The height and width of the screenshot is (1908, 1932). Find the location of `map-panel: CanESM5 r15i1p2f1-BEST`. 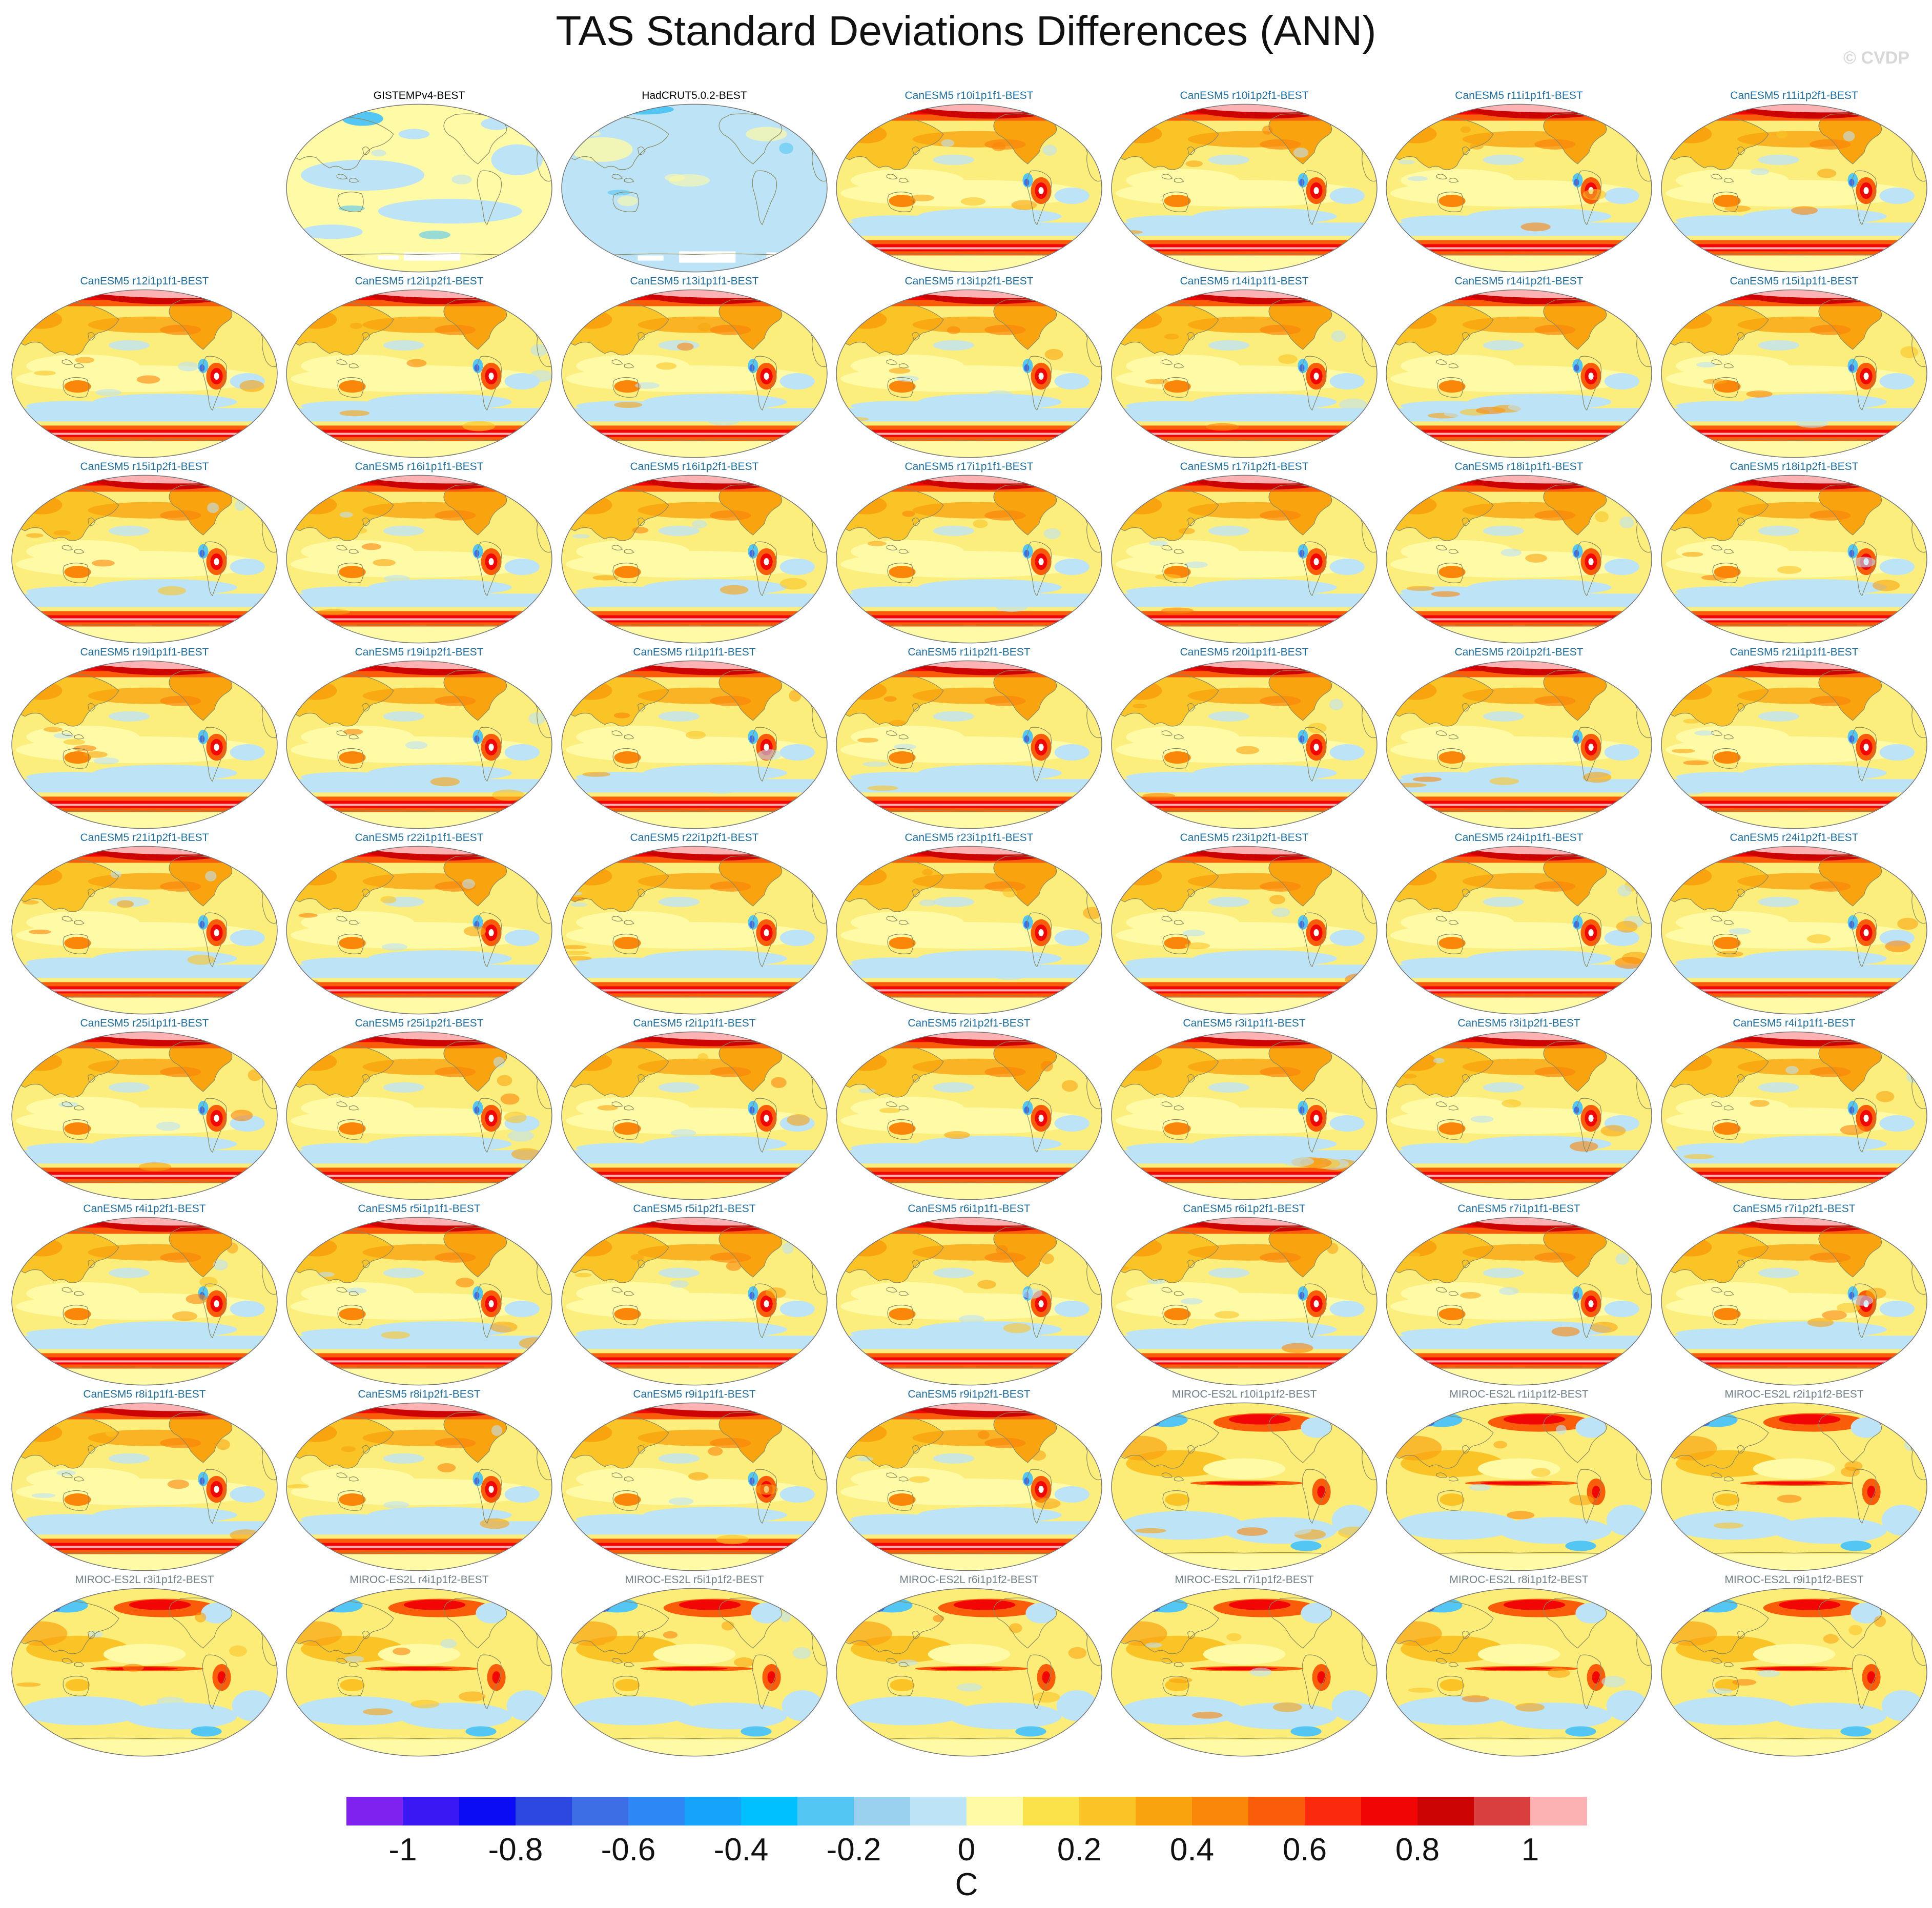

map-panel: CanESM5 r15i1p2f1-BEST is located at coordinates (144, 553).